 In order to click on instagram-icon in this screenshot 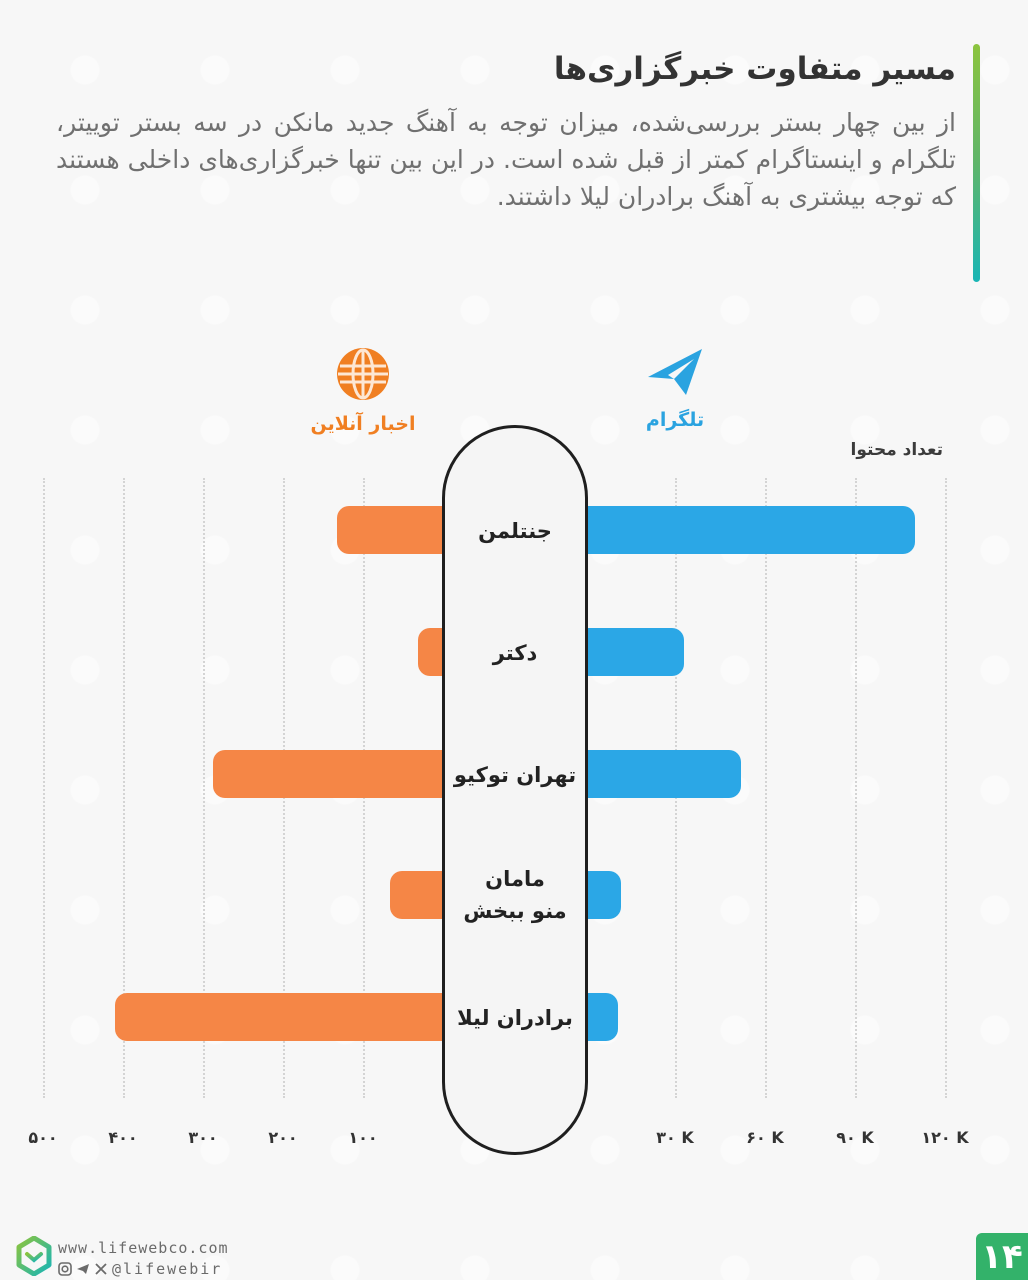, I will do `click(65, 1269)`.